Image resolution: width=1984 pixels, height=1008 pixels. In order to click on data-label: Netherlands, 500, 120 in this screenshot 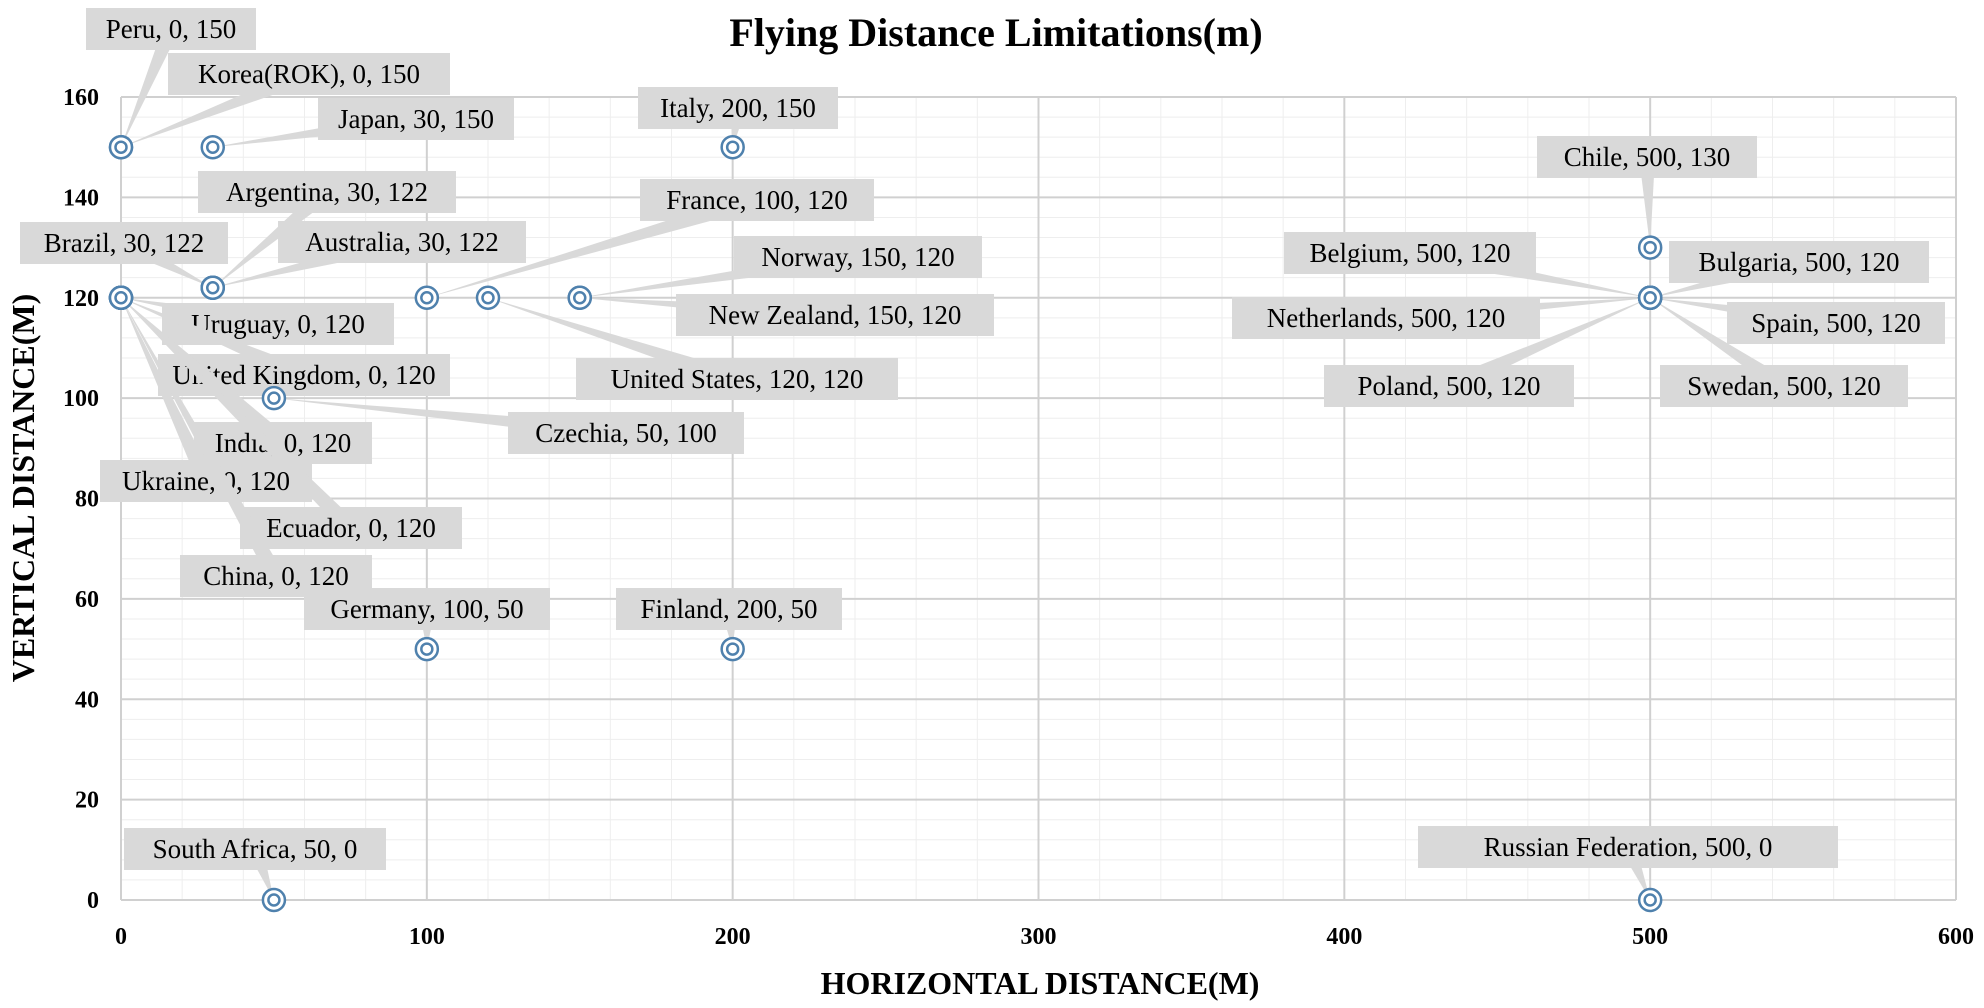, I will do `click(1386, 318)`.